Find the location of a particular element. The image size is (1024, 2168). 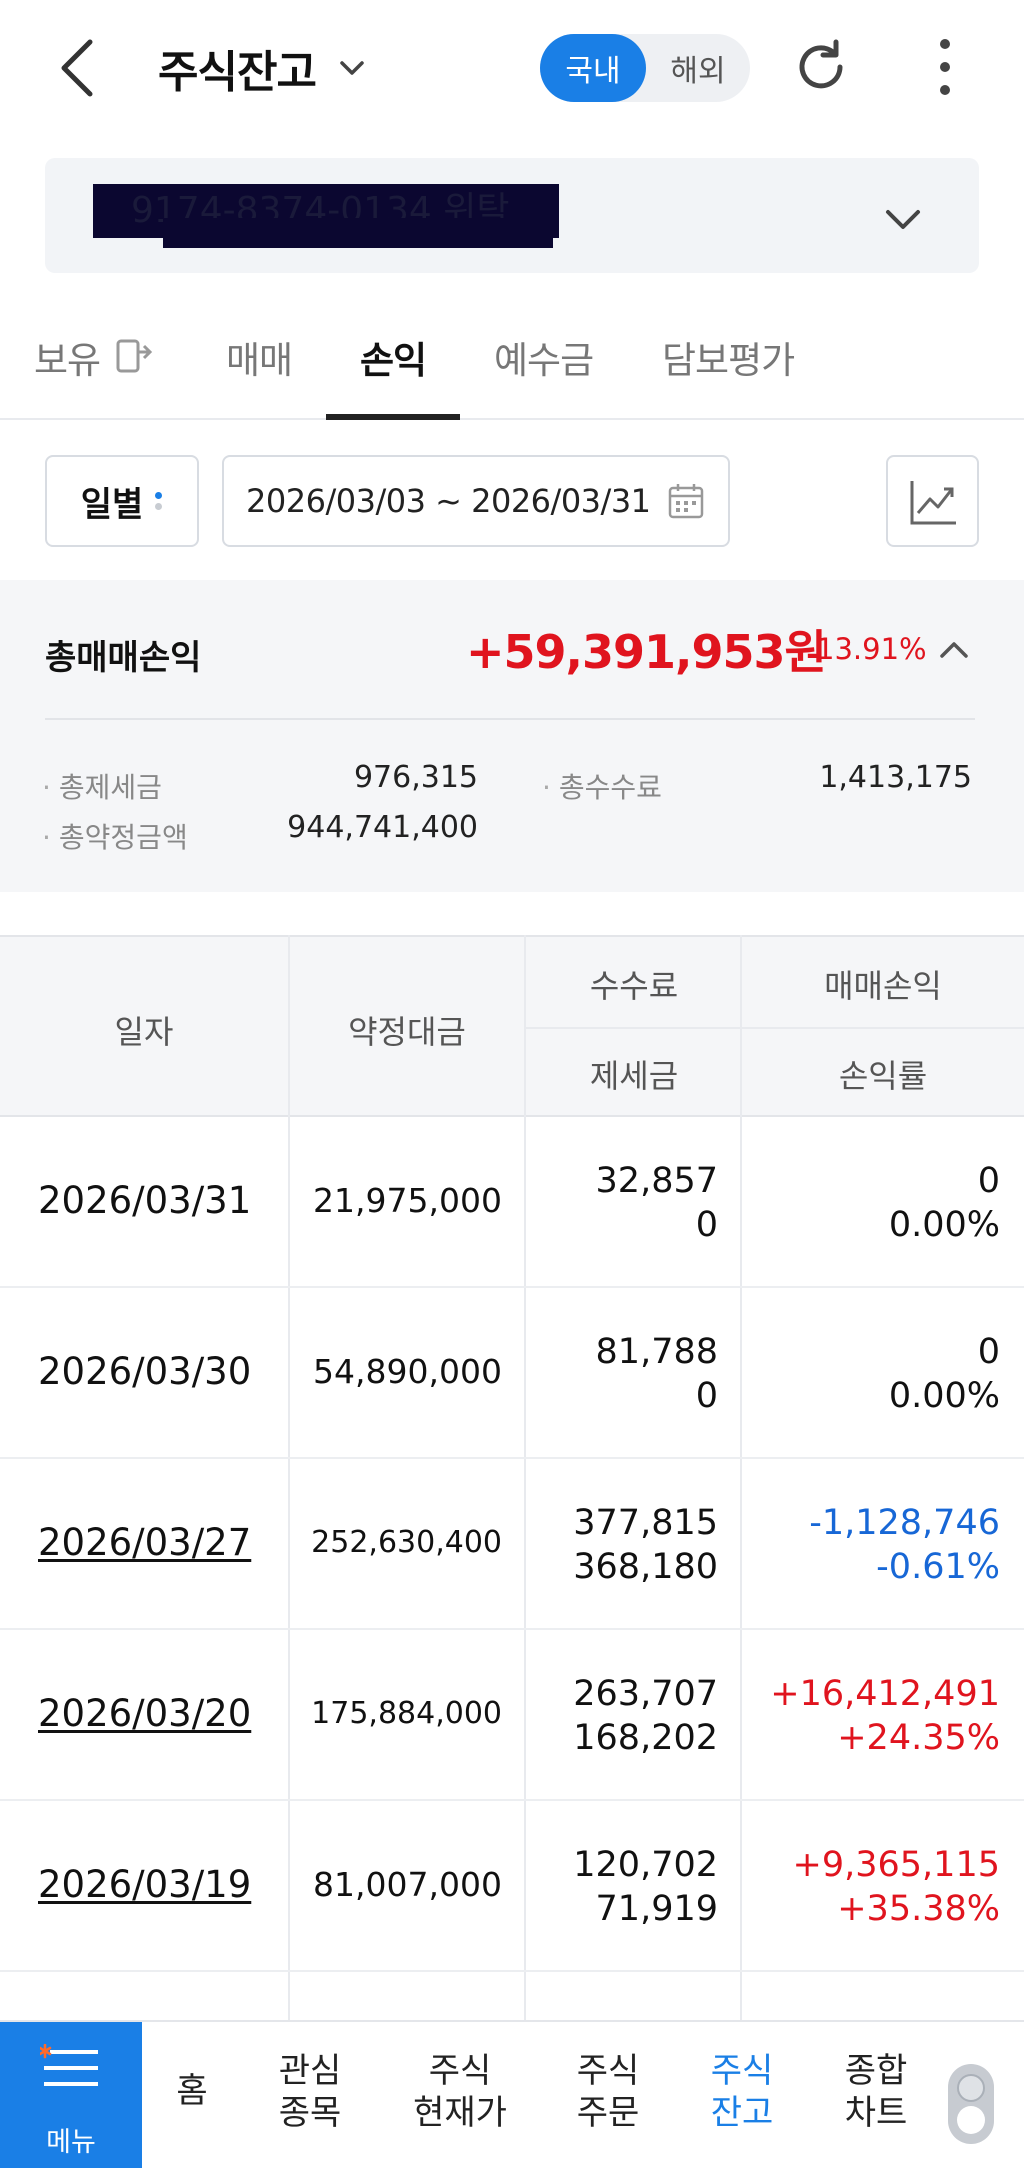

date-range-picker: 2026/03/03 ~ 2026/03/31 is located at coordinates (476, 501).